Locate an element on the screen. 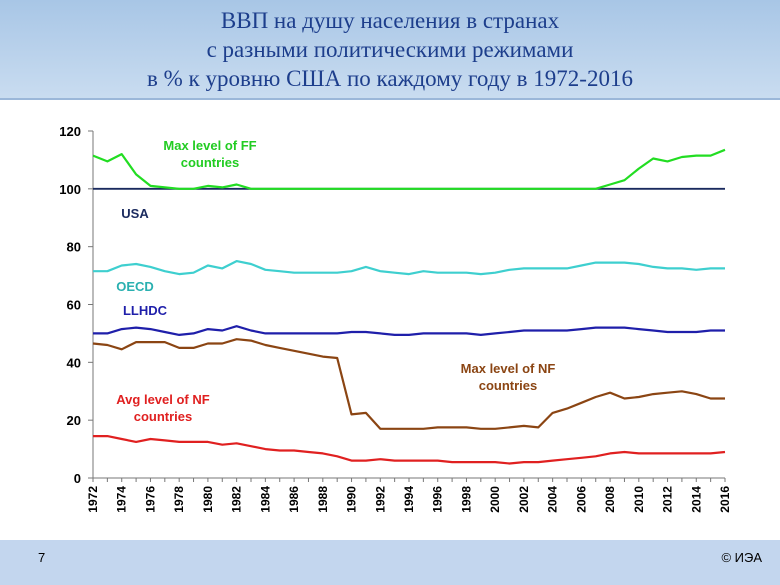 The width and height of the screenshot is (780, 585). annotation-nf-max: Max level of NF is located at coordinates (508, 368).